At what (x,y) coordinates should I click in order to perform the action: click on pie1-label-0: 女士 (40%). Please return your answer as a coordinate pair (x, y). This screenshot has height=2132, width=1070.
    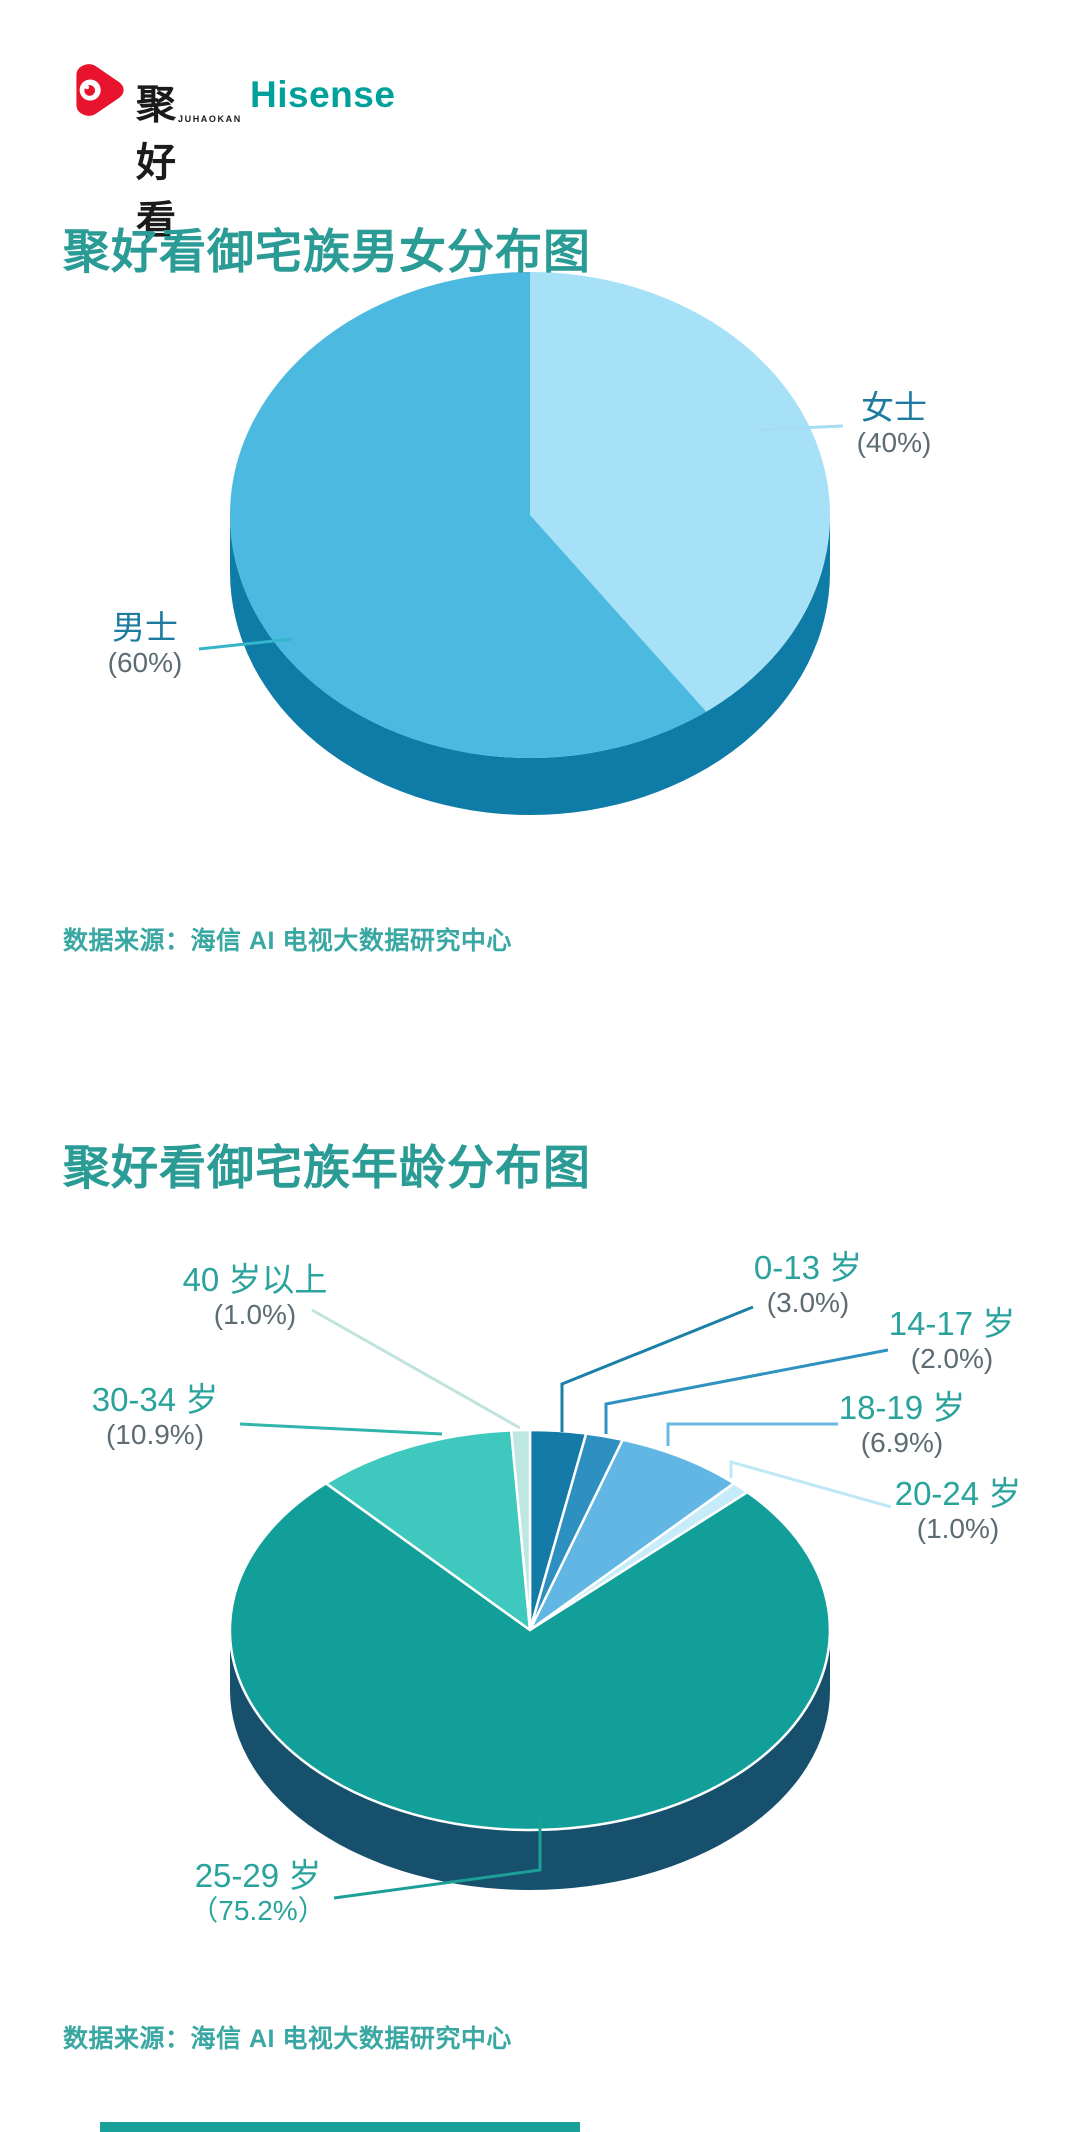
    Looking at the image, I should click on (894, 424).